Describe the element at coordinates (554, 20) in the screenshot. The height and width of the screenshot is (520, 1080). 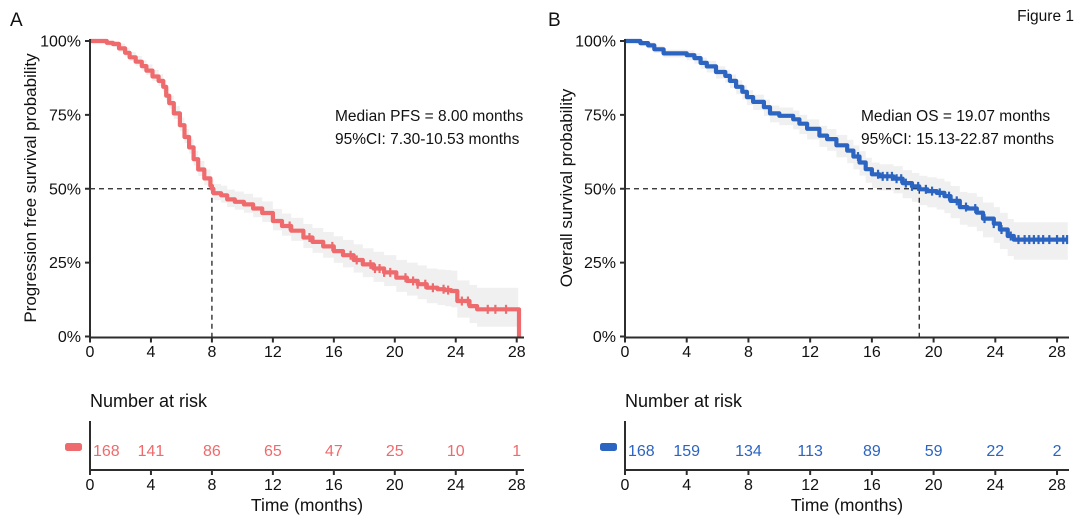
I see `panel-b-letter: B` at that location.